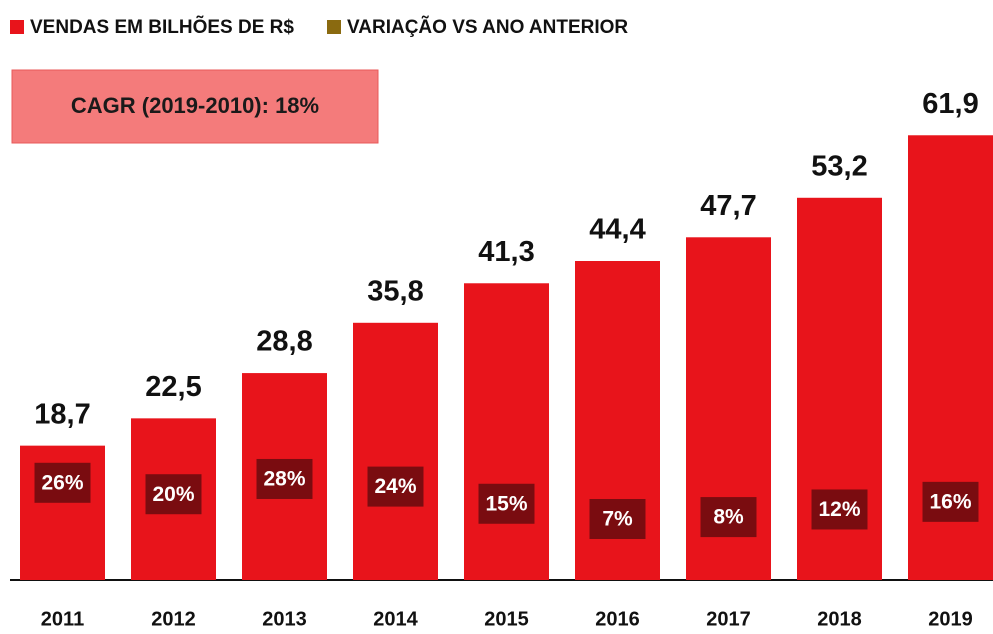  I want to click on legend-label: VARIAÇÃO VS ANO ANTERIOR, so click(487, 27).